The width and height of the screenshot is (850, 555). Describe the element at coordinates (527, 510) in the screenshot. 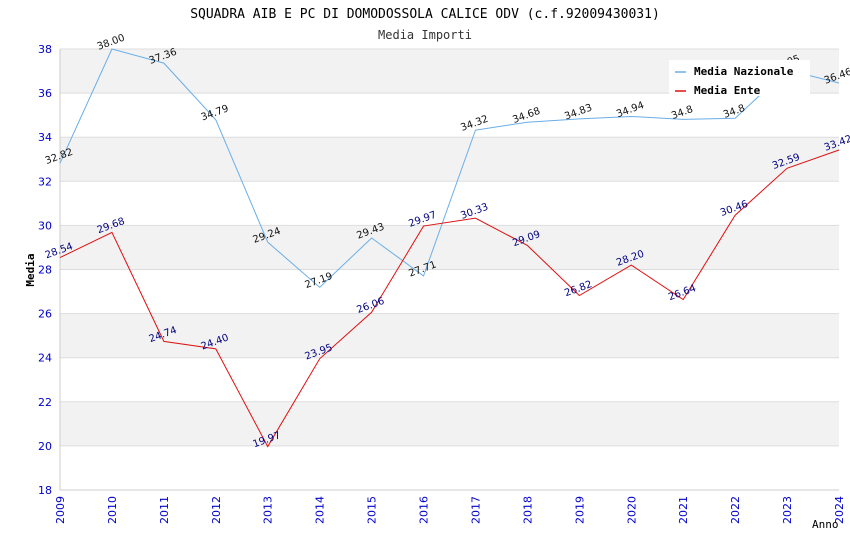

I see `x-tick-label: 2018` at that location.